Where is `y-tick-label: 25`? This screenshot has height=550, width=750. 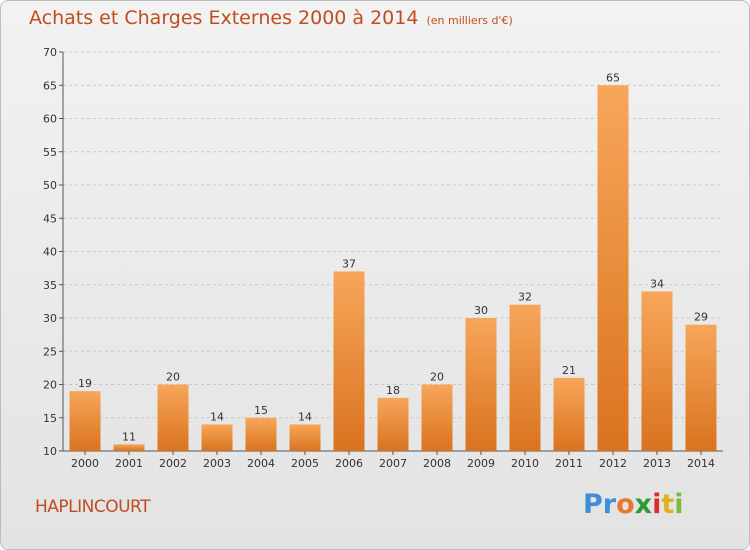
y-tick-label: 25 is located at coordinates (50, 351).